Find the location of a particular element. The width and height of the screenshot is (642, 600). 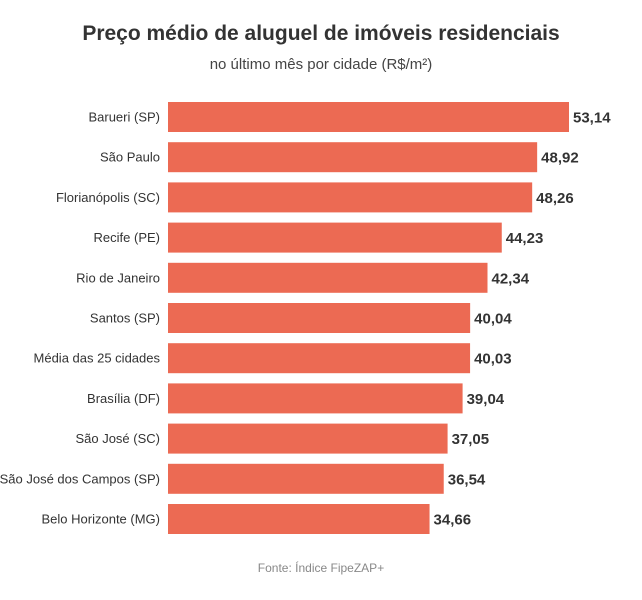

category-label: Recife (PE) is located at coordinates (127, 237).